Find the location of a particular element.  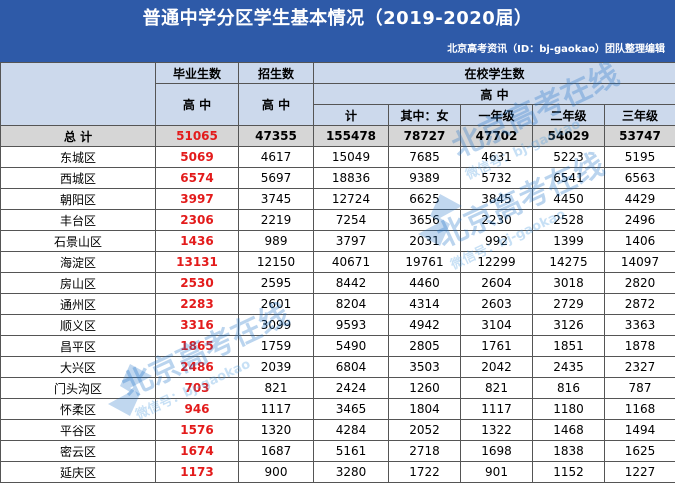

cell-g1: 5732 is located at coordinates (496, 178).